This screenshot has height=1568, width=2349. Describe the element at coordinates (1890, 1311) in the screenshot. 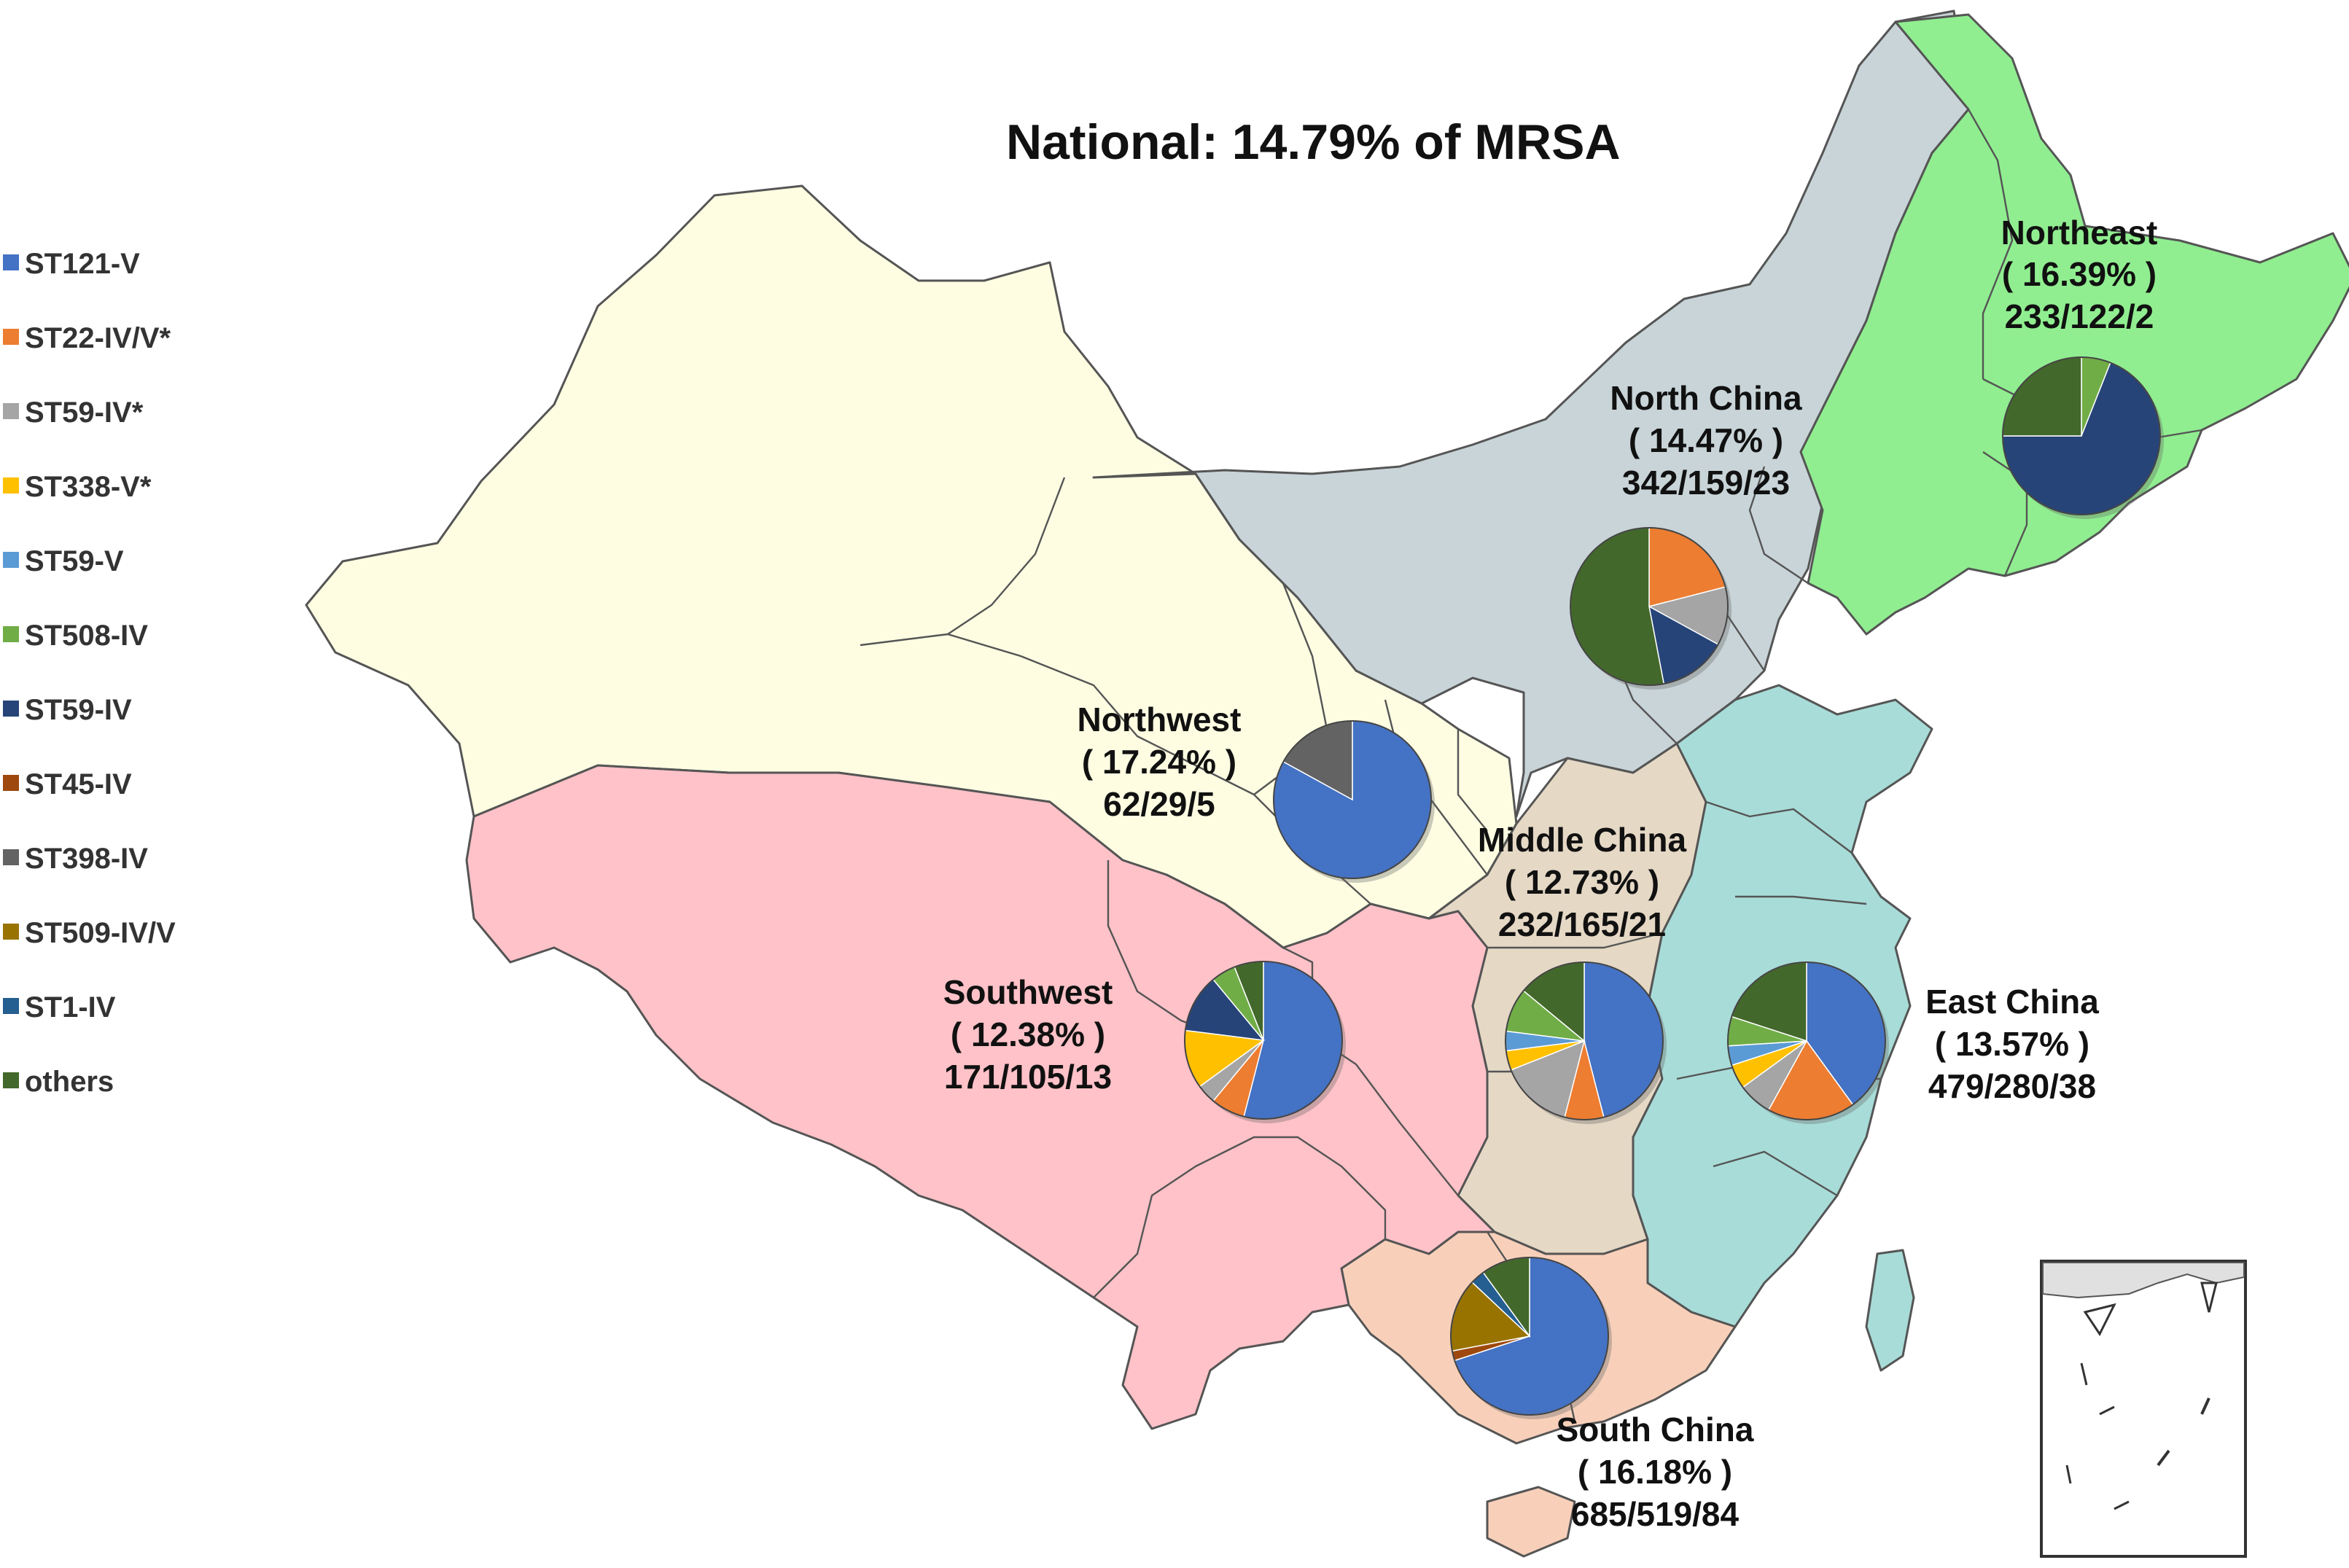

I see `region-taiwan` at that location.